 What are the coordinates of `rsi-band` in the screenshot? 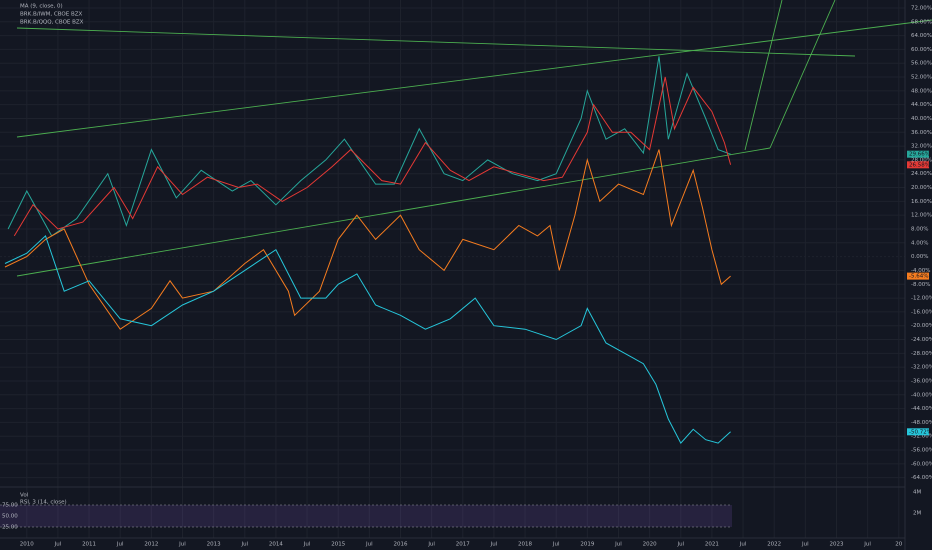 It's located at (366, 516).